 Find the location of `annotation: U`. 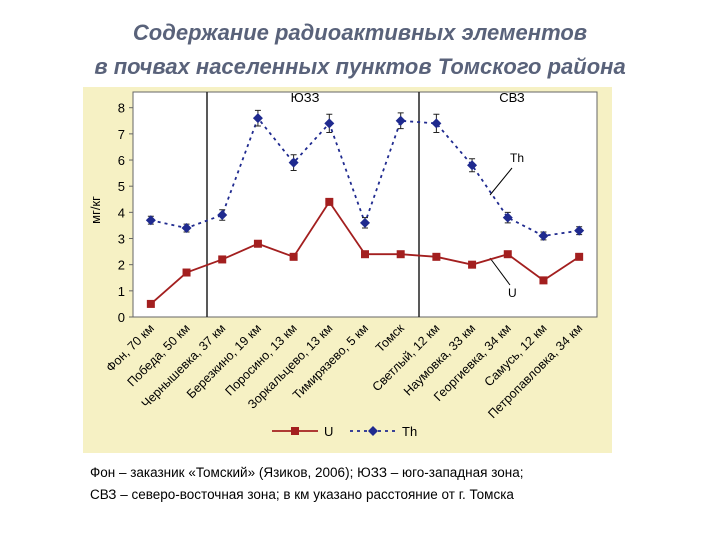

annotation: U is located at coordinates (512, 293).